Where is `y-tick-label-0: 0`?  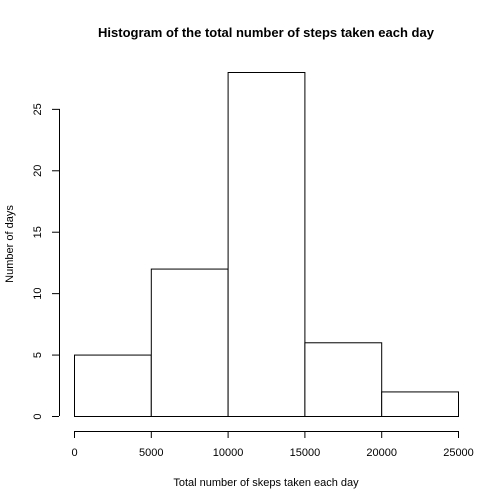
y-tick-label-0: 0 is located at coordinates (38, 416).